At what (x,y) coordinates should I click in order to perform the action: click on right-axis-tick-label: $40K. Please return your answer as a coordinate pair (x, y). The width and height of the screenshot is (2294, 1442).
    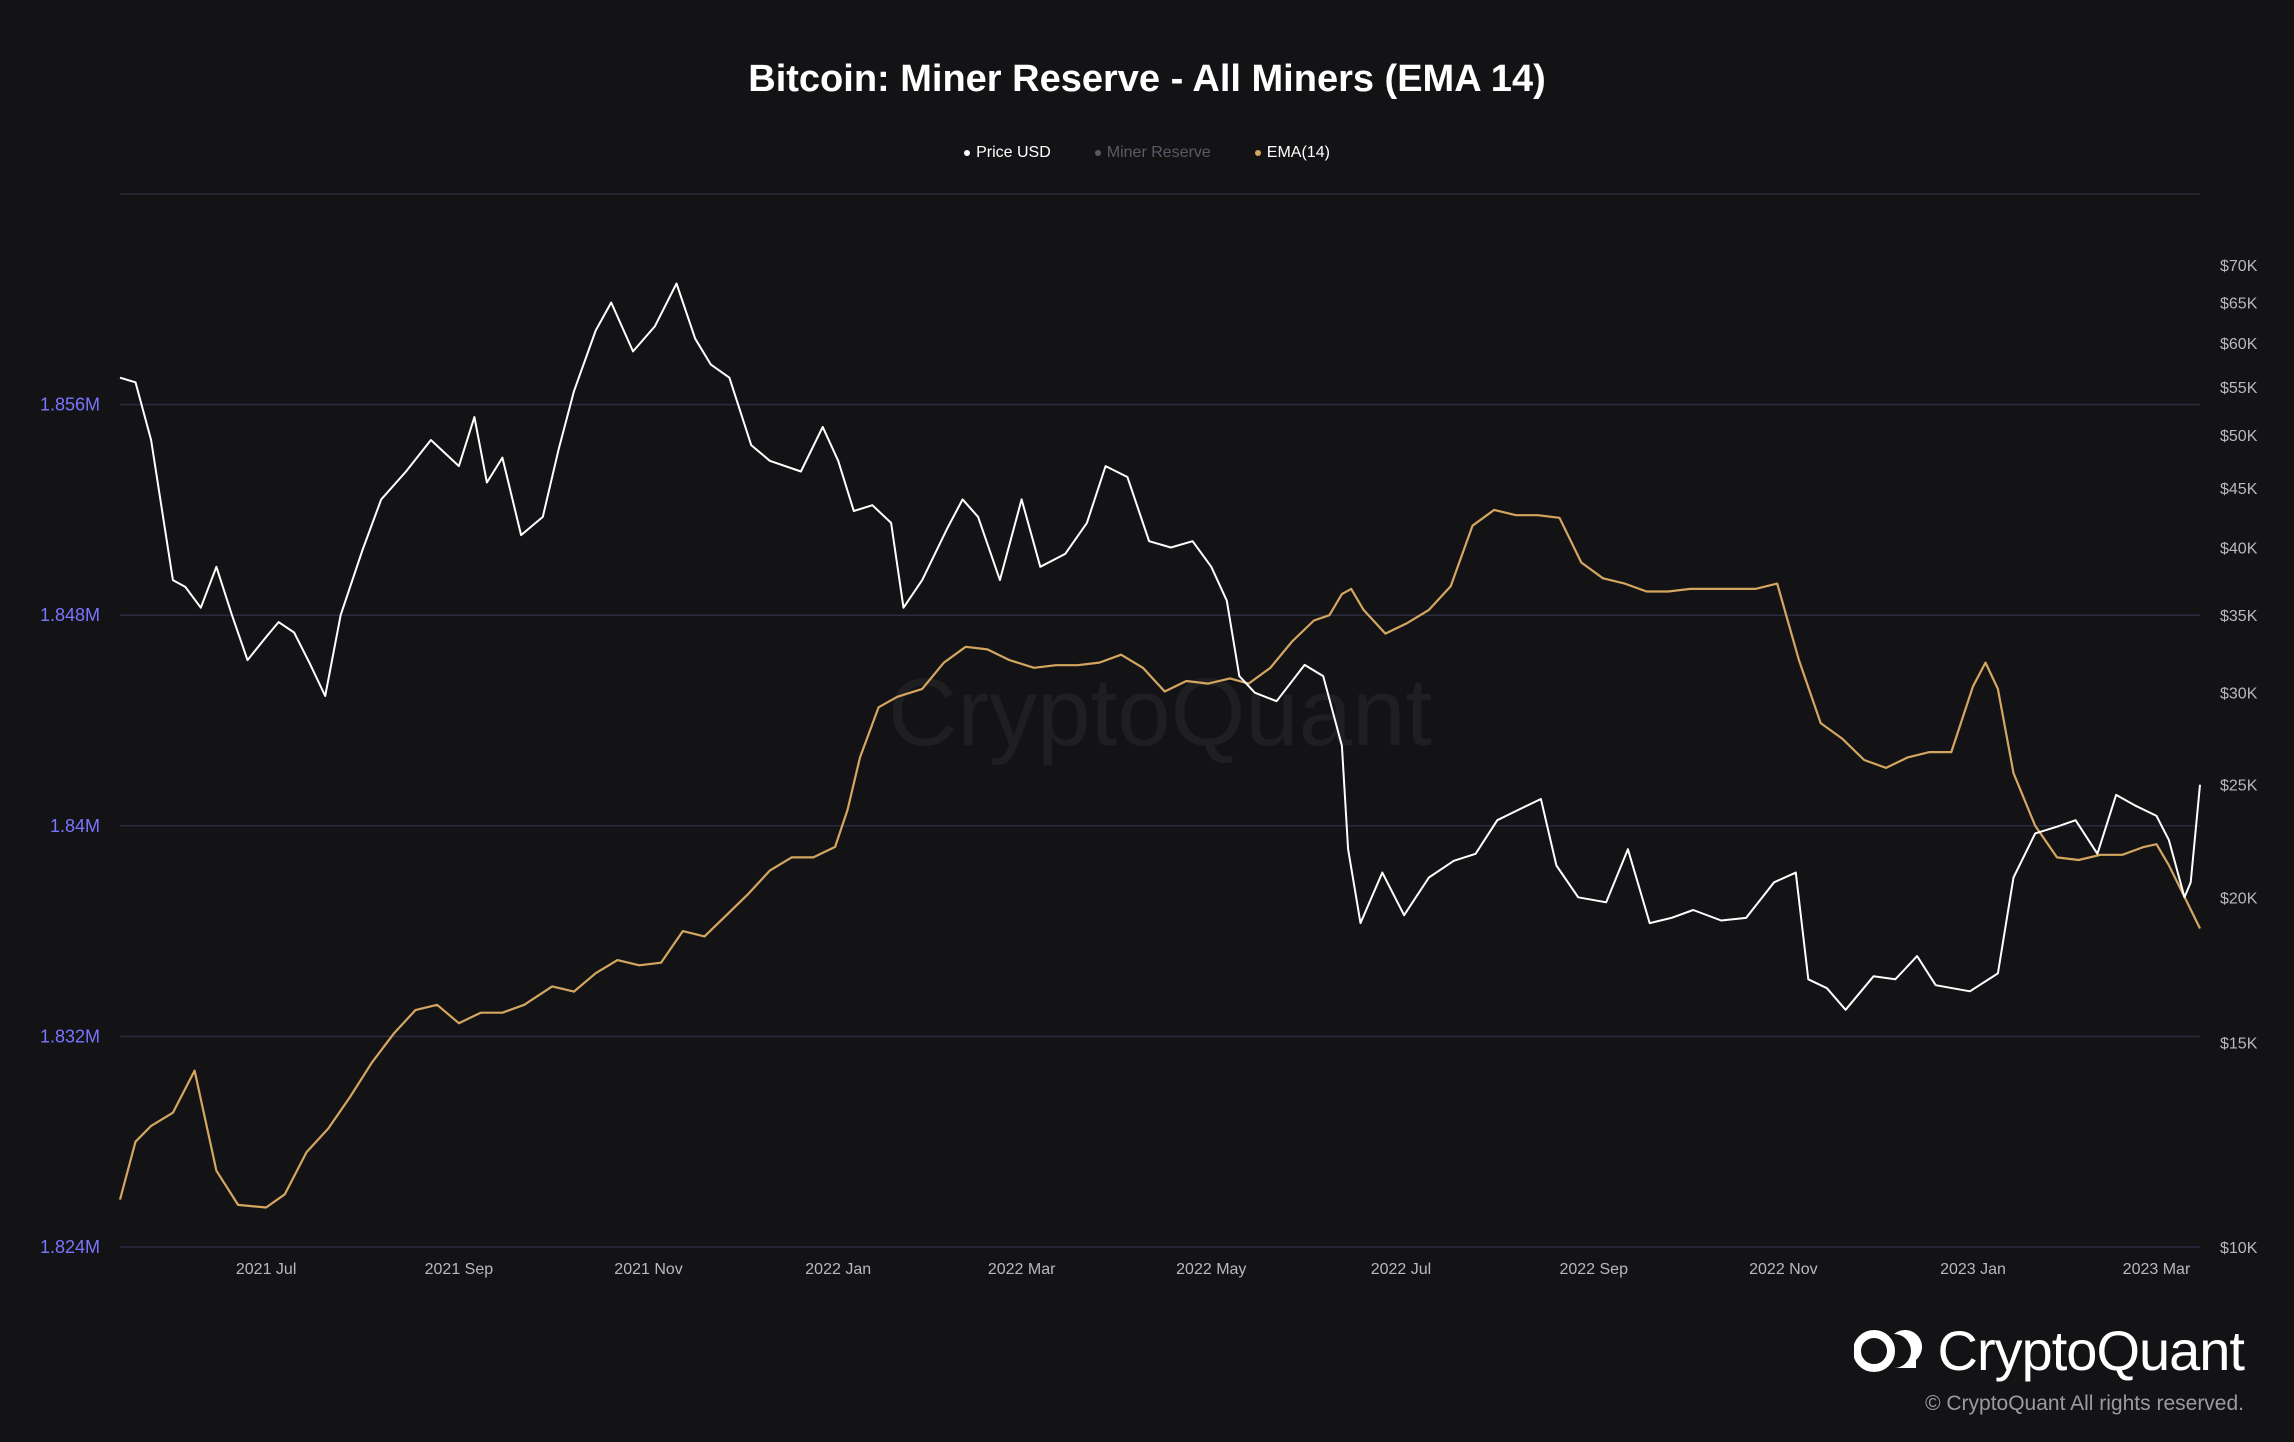
    Looking at the image, I should click on (2239, 549).